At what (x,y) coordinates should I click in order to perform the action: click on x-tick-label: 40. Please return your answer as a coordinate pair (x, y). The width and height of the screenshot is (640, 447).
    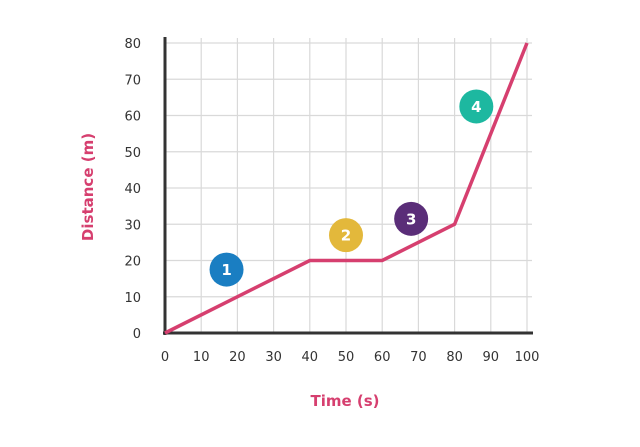
    Looking at the image, I should click on (310, 357).